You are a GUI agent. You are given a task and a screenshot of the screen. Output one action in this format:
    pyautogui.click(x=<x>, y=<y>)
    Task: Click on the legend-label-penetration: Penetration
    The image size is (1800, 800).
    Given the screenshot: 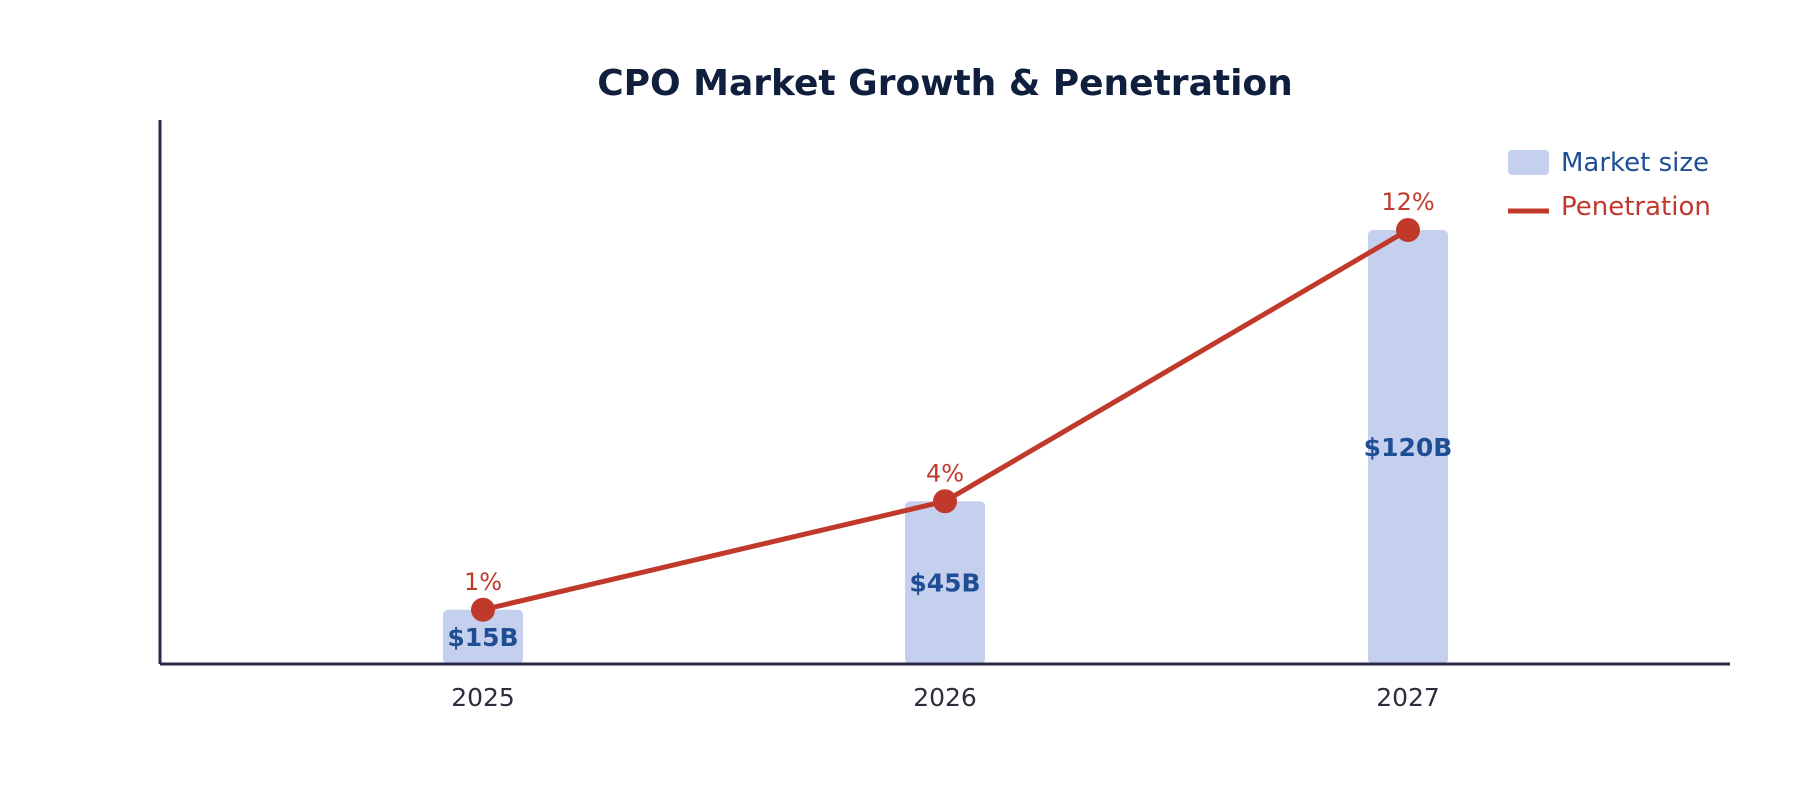 What is the action you would take?
    pyautogui.click(x=1636, y=207)
    